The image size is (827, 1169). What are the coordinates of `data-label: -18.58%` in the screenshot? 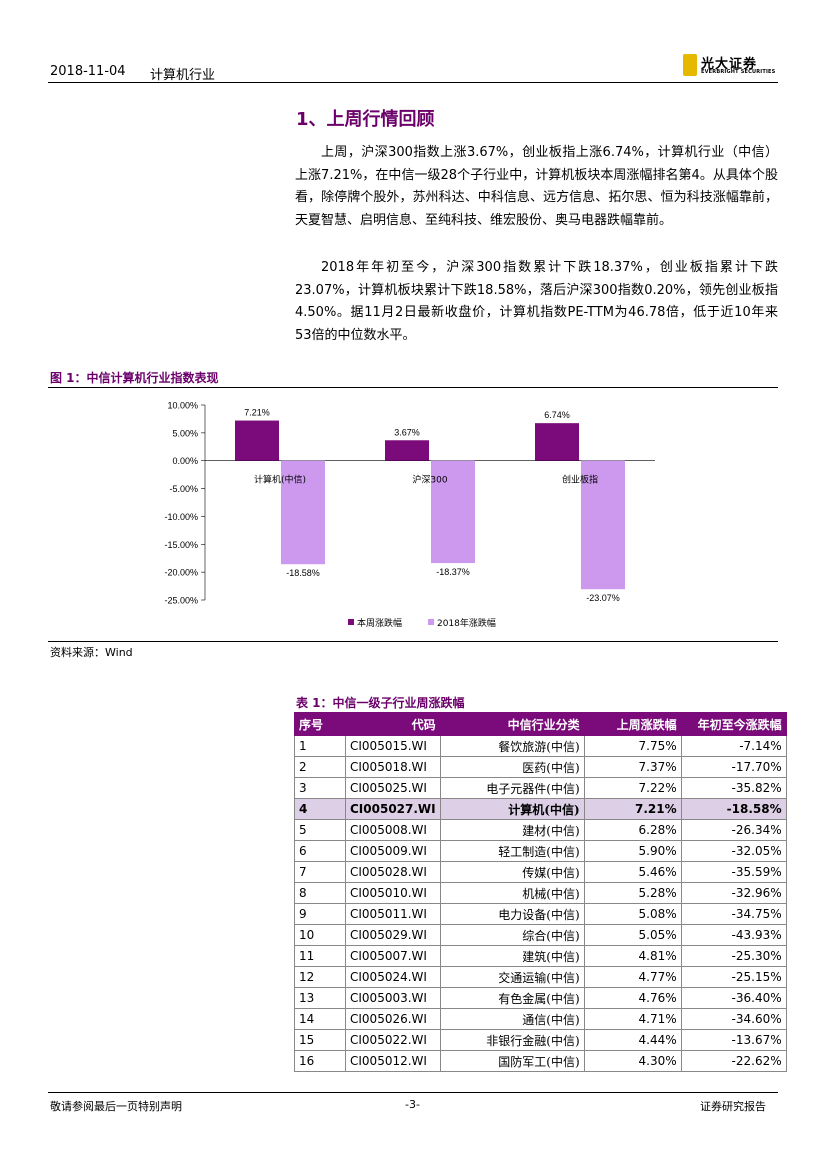 It's located at (303, 573).